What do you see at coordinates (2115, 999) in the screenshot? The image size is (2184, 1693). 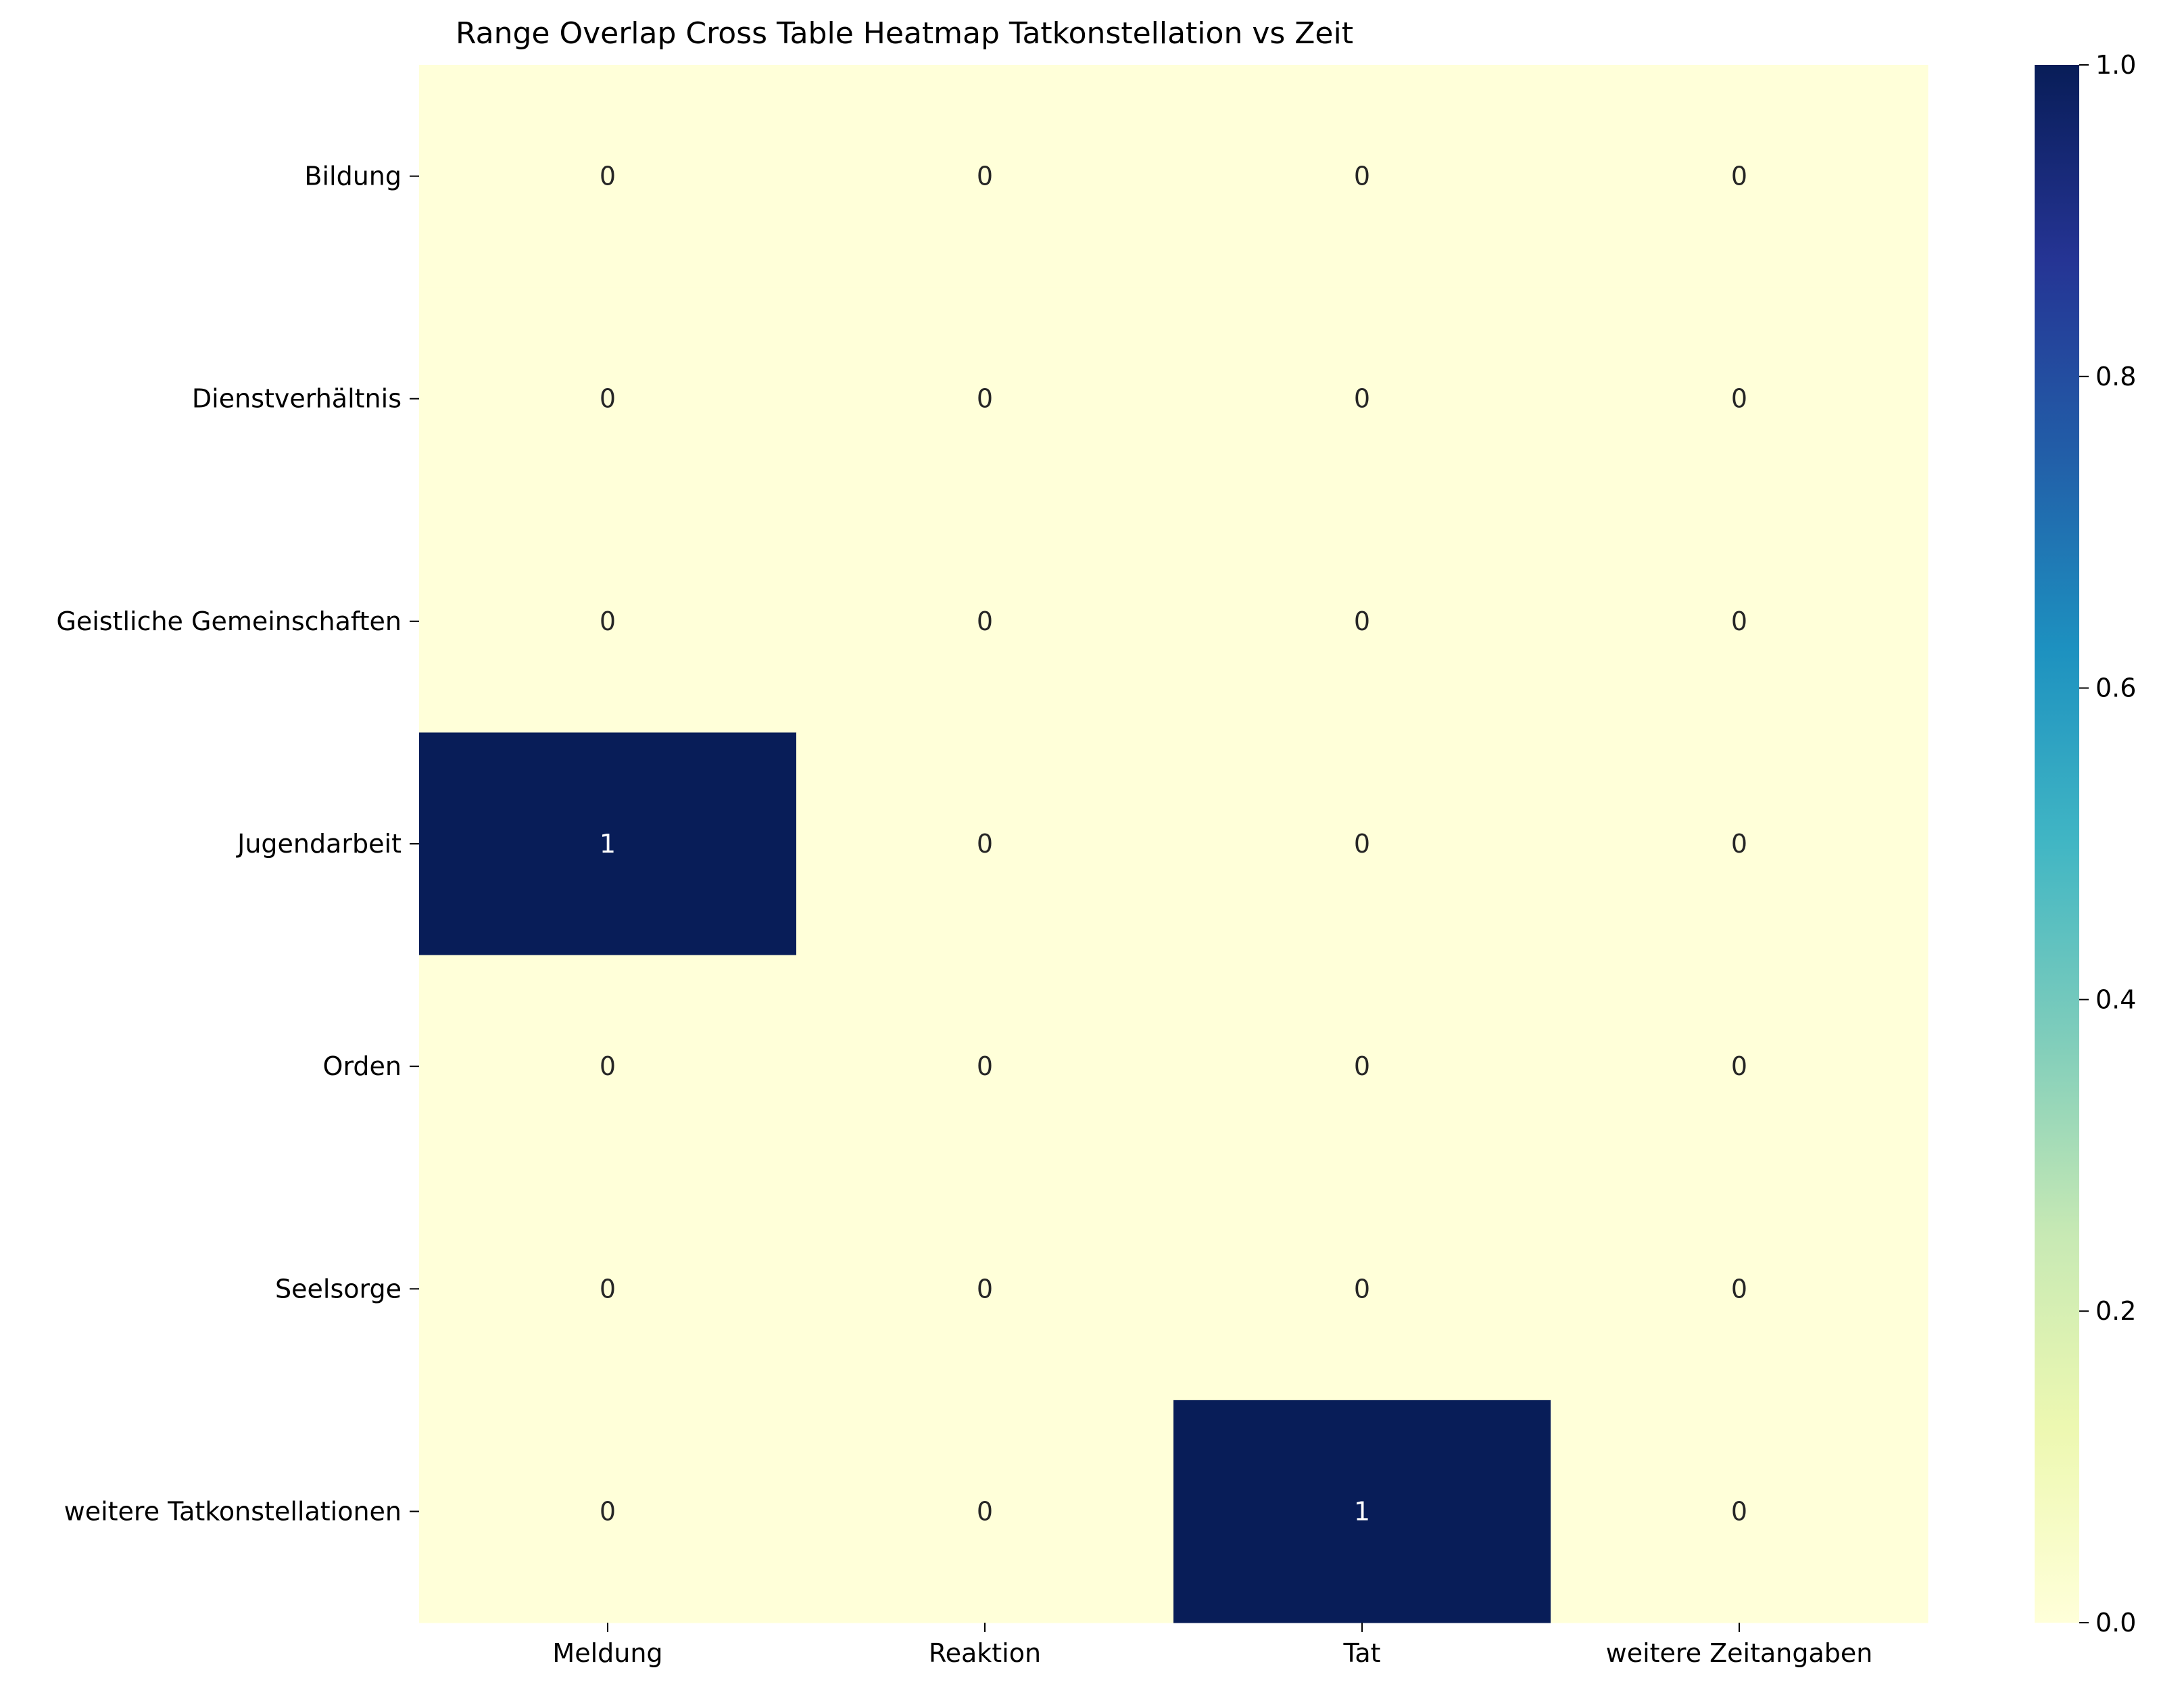 I see `colorbar-tick-label: 0.4` at bounding box center [2115, 999].